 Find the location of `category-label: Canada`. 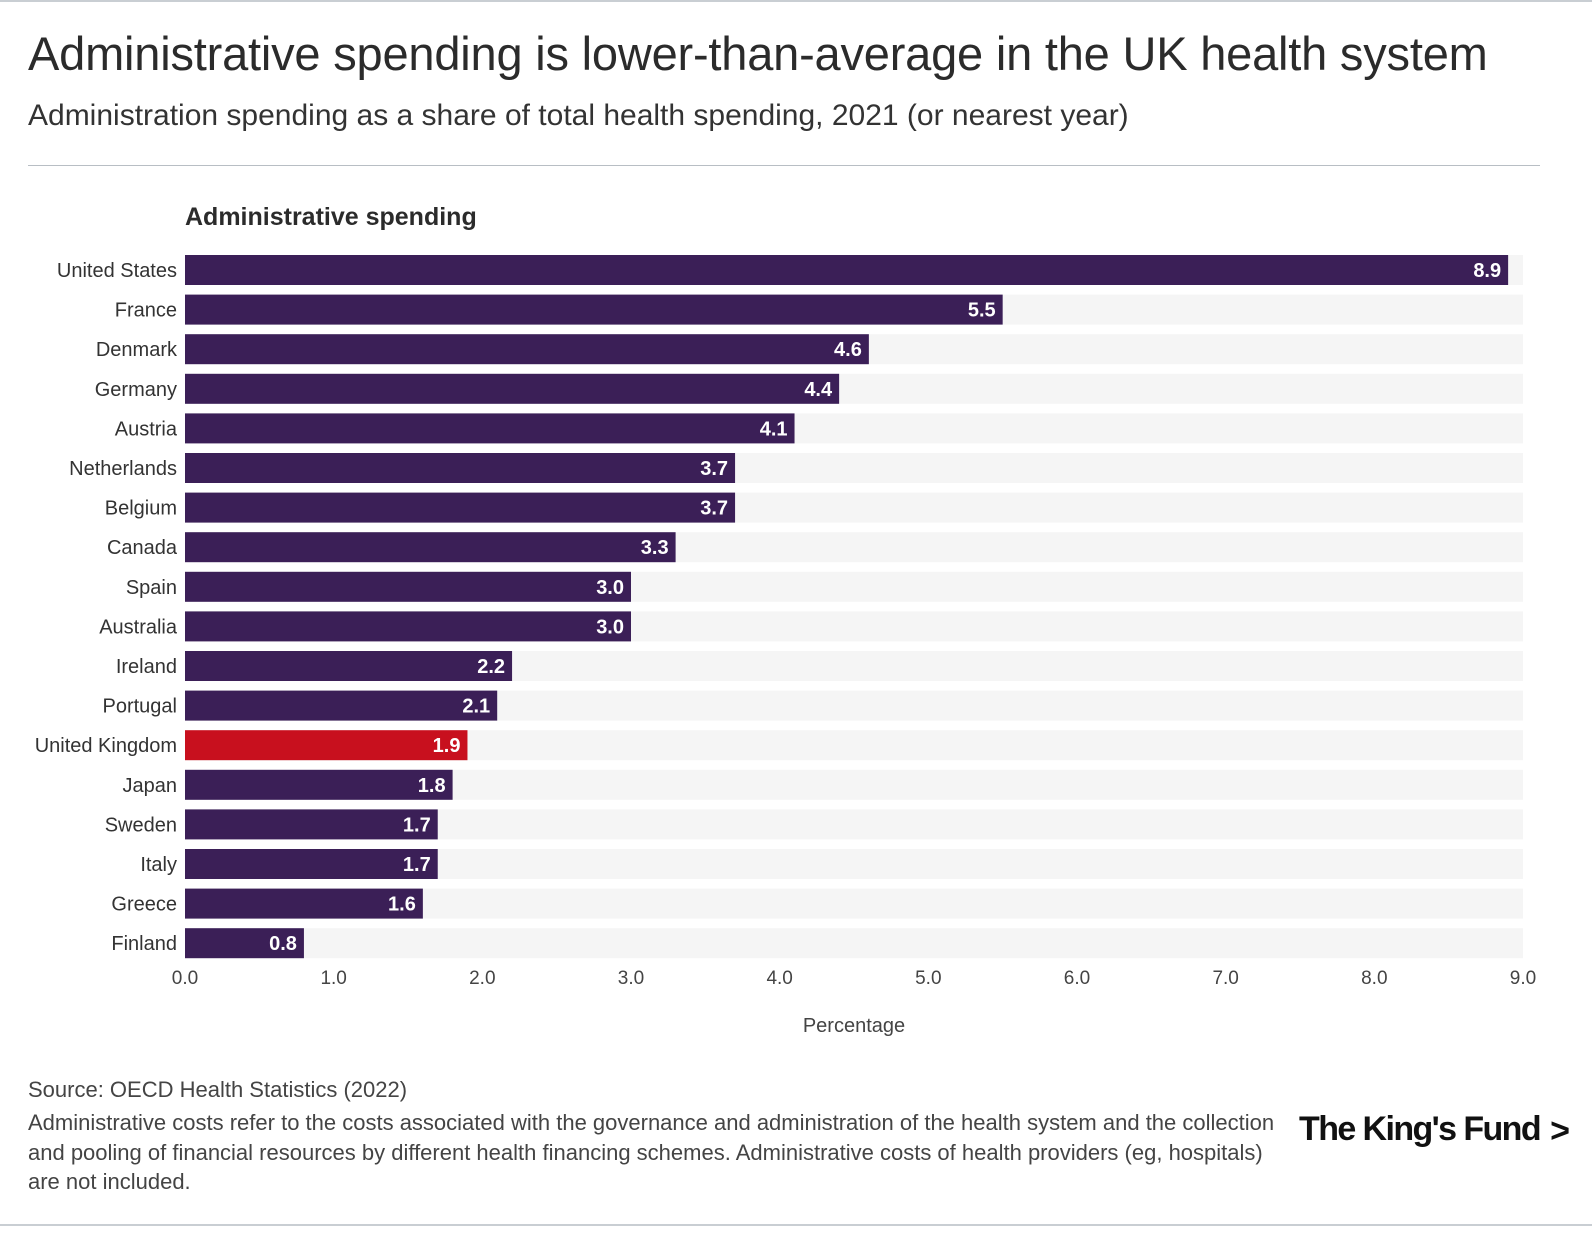

category-label: Canada is located at coordinates (142, 548).